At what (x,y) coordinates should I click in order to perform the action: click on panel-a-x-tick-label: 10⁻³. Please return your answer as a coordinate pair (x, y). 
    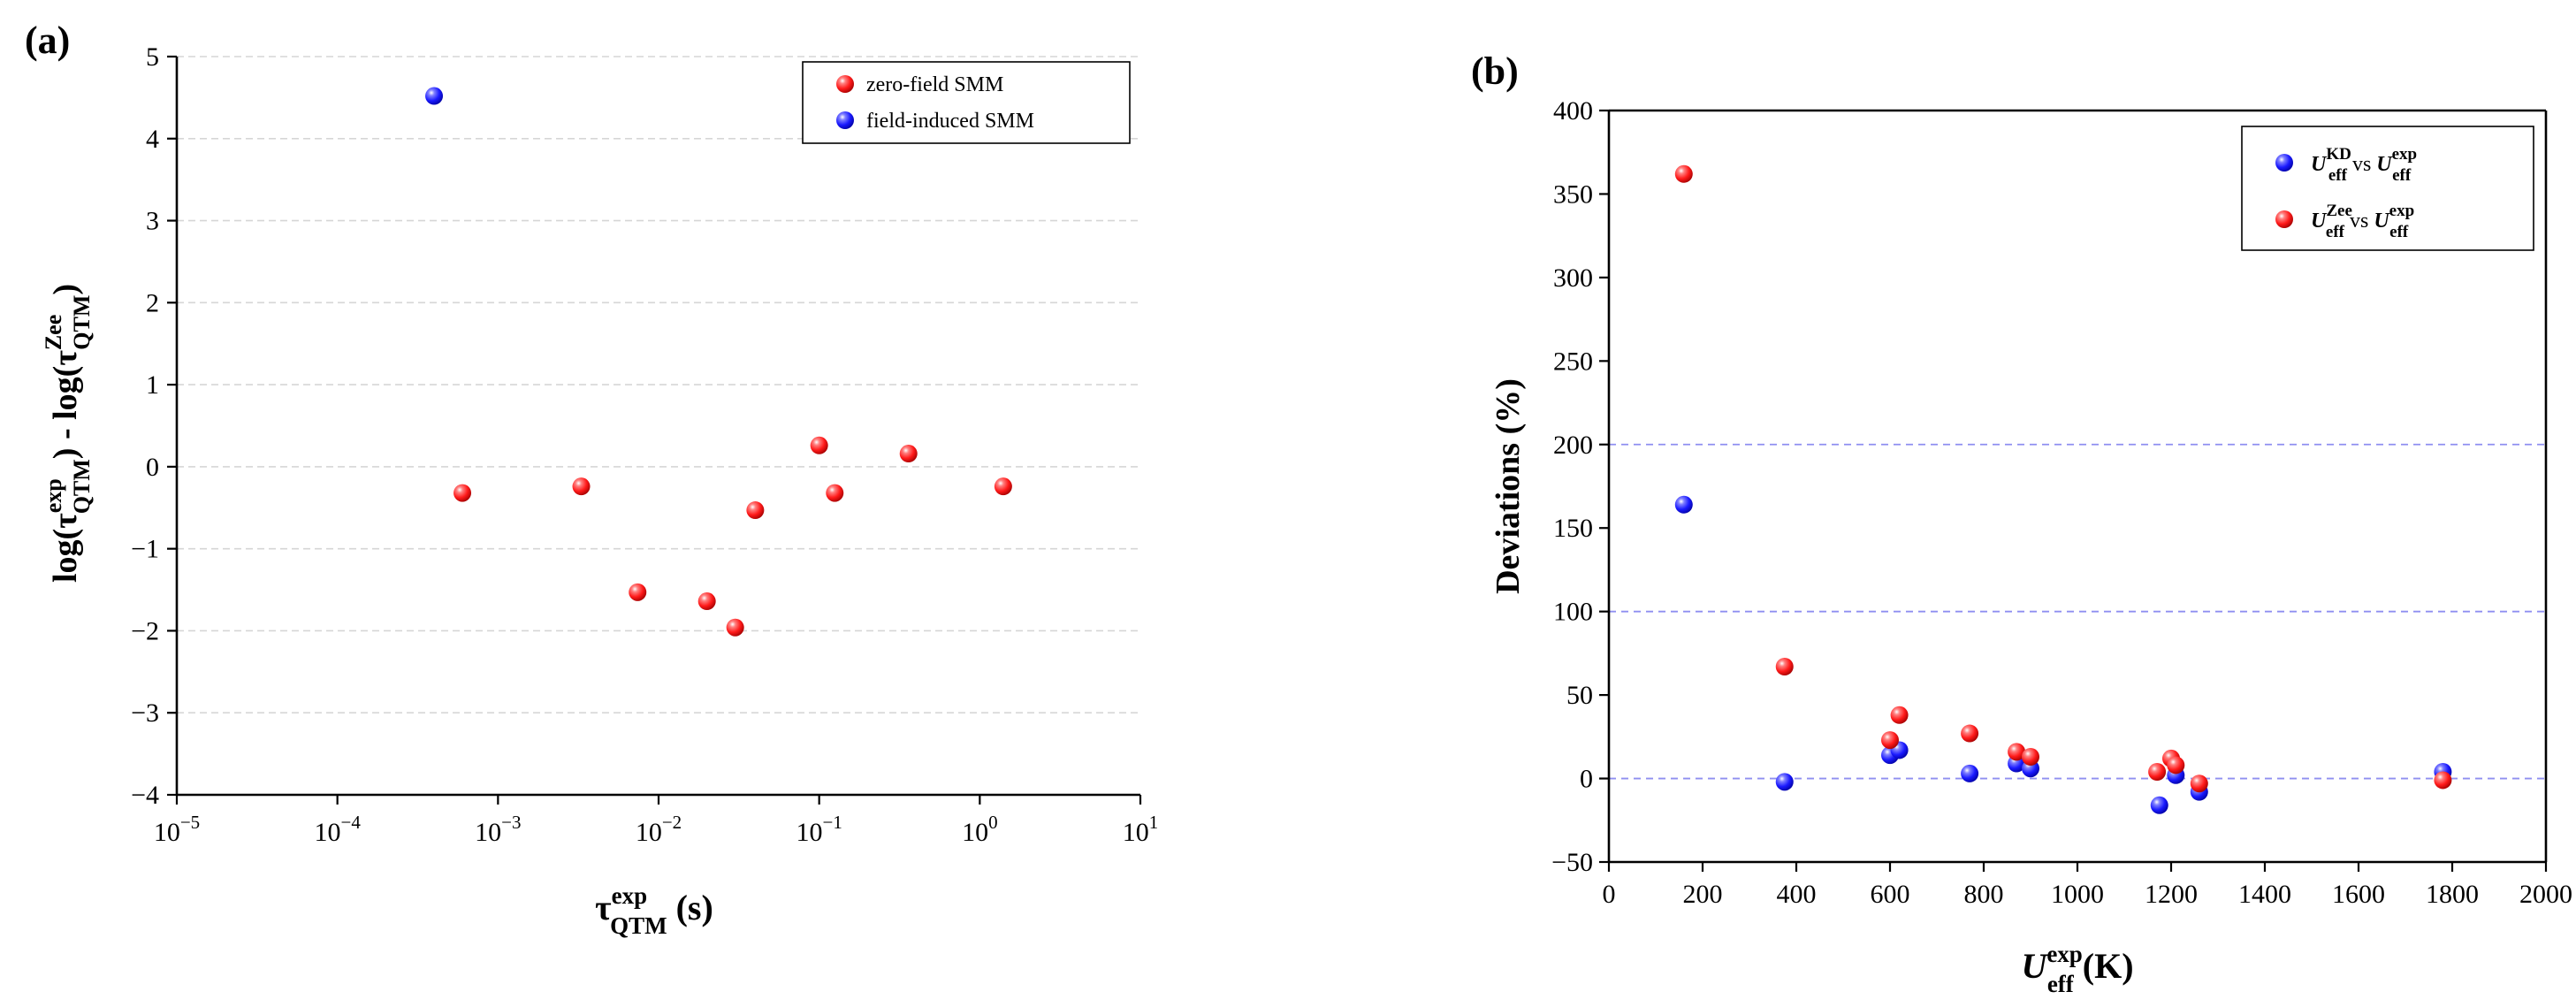
    Looking at the image, I should click on (498, 829).